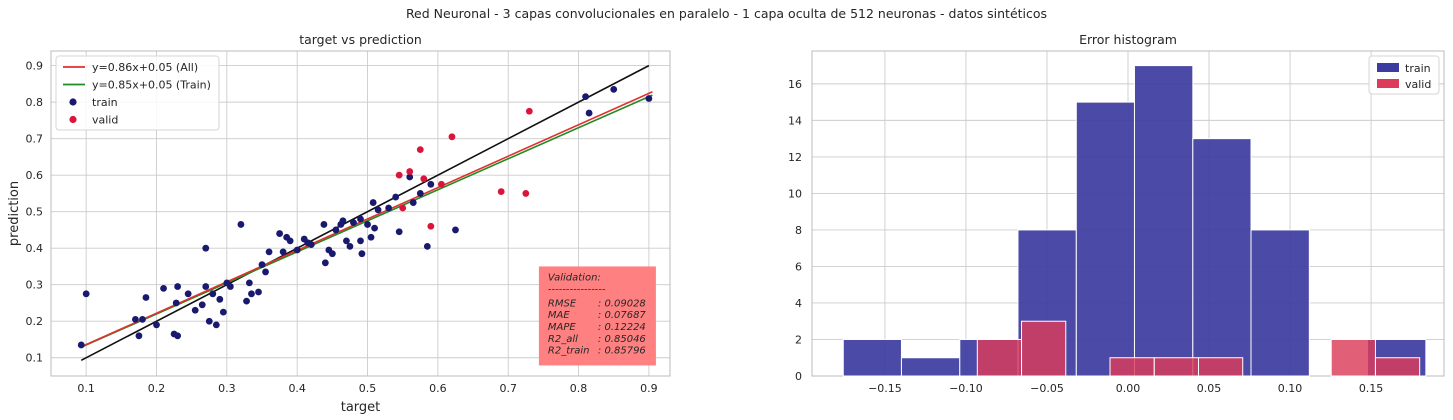  I want to click on x-tick-label: 0.4, so click(297, 388).